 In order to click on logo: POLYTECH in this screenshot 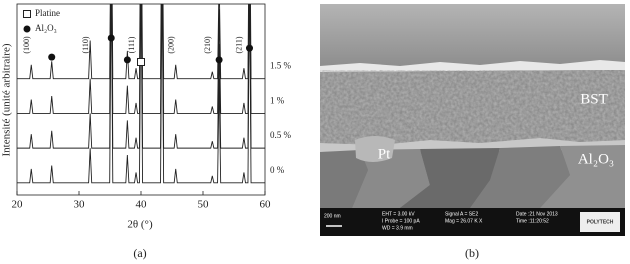, I will do `click(600, 222)`.